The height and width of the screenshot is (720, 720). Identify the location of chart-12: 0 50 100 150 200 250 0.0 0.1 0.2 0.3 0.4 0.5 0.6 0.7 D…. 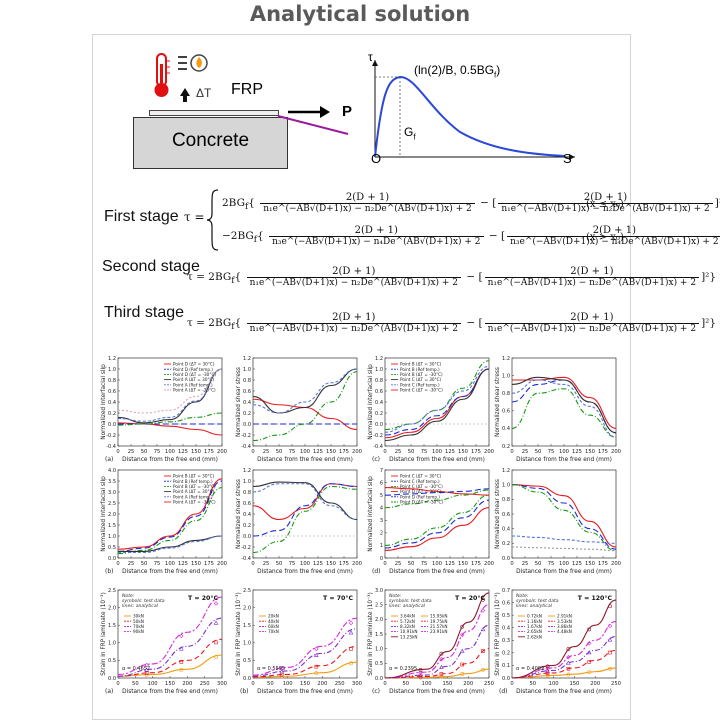
(557, 641).